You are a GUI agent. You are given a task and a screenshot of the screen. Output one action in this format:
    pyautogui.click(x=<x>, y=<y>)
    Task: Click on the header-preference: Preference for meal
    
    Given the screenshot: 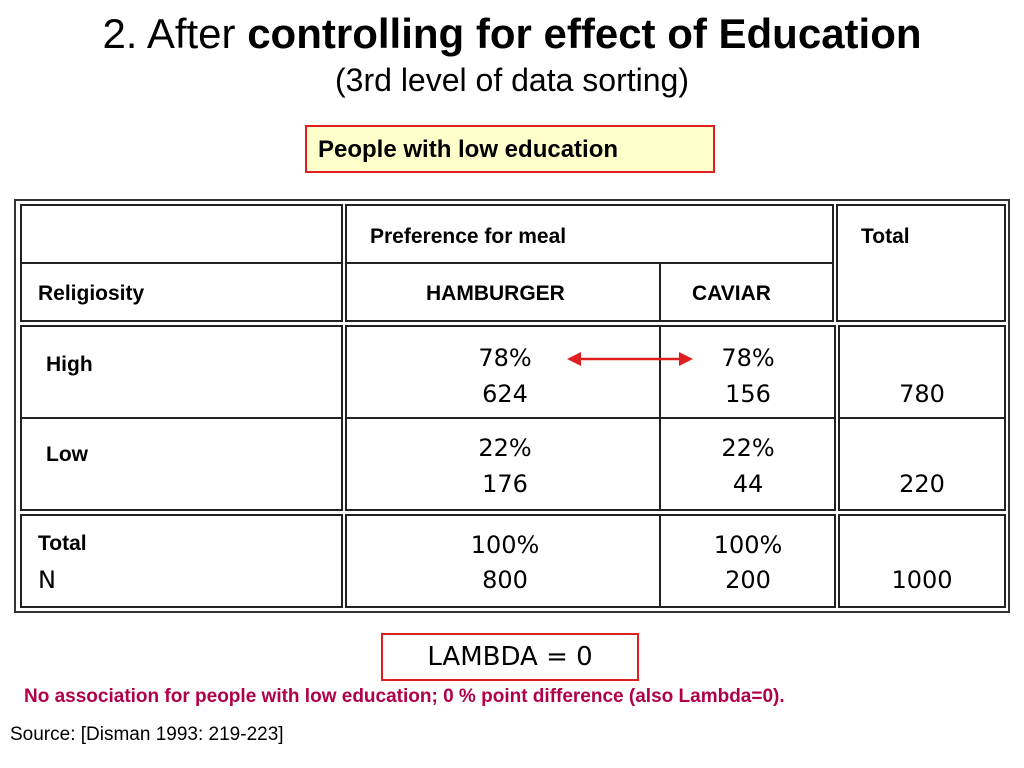 What is the action you would take?
    pyautogui.click(x=468, y=236)
    